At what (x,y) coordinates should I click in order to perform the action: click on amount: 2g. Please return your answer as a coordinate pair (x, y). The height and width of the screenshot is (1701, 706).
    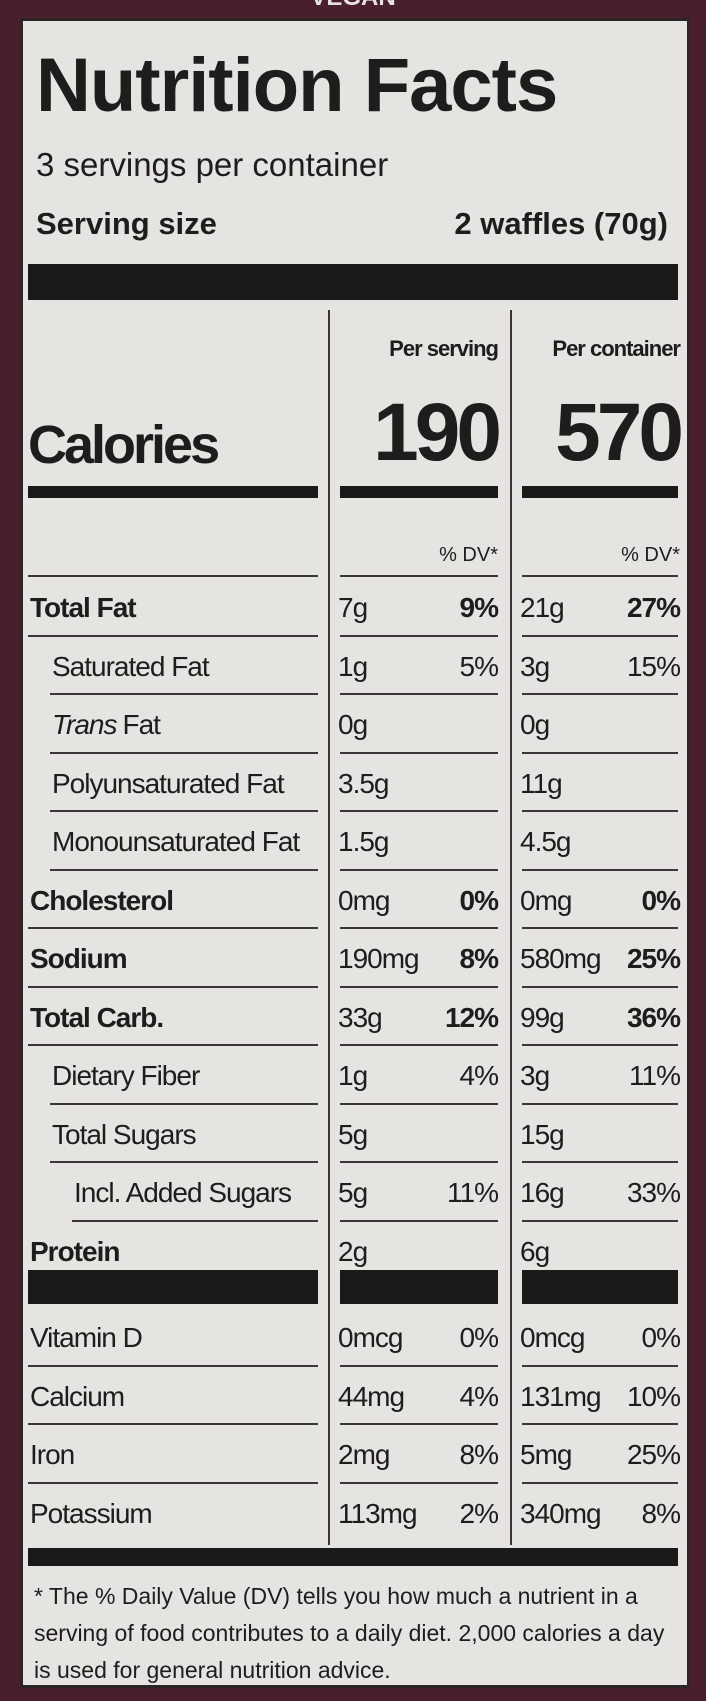
    Looking at the image, I should click on (353, 1251).